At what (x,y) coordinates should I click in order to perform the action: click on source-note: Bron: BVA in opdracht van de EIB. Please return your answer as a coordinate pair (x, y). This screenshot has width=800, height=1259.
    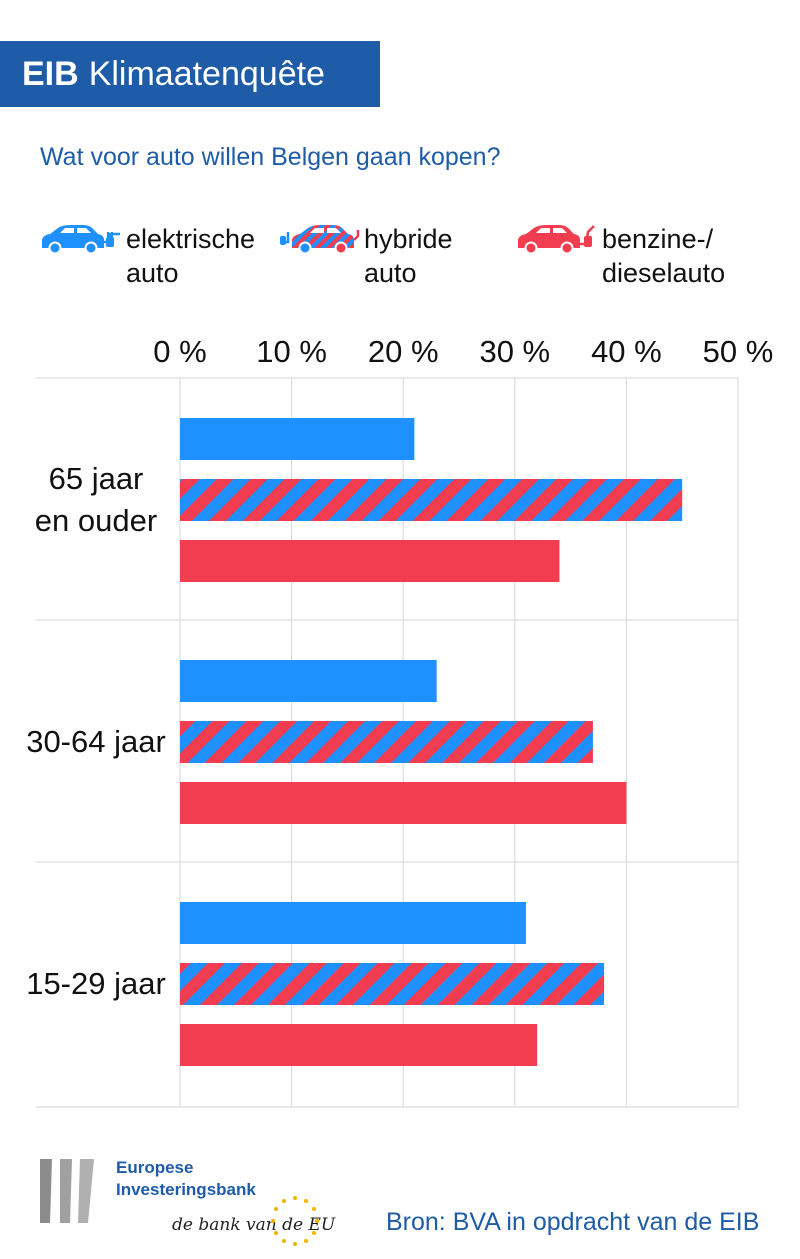
    Looking at the image, I should click on (573, 1222).